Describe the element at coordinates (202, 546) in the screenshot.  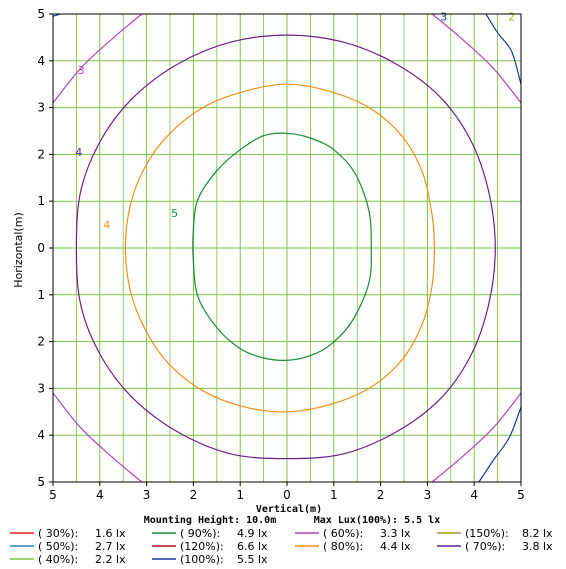
I see `legend-percent: (120%):` at that location.